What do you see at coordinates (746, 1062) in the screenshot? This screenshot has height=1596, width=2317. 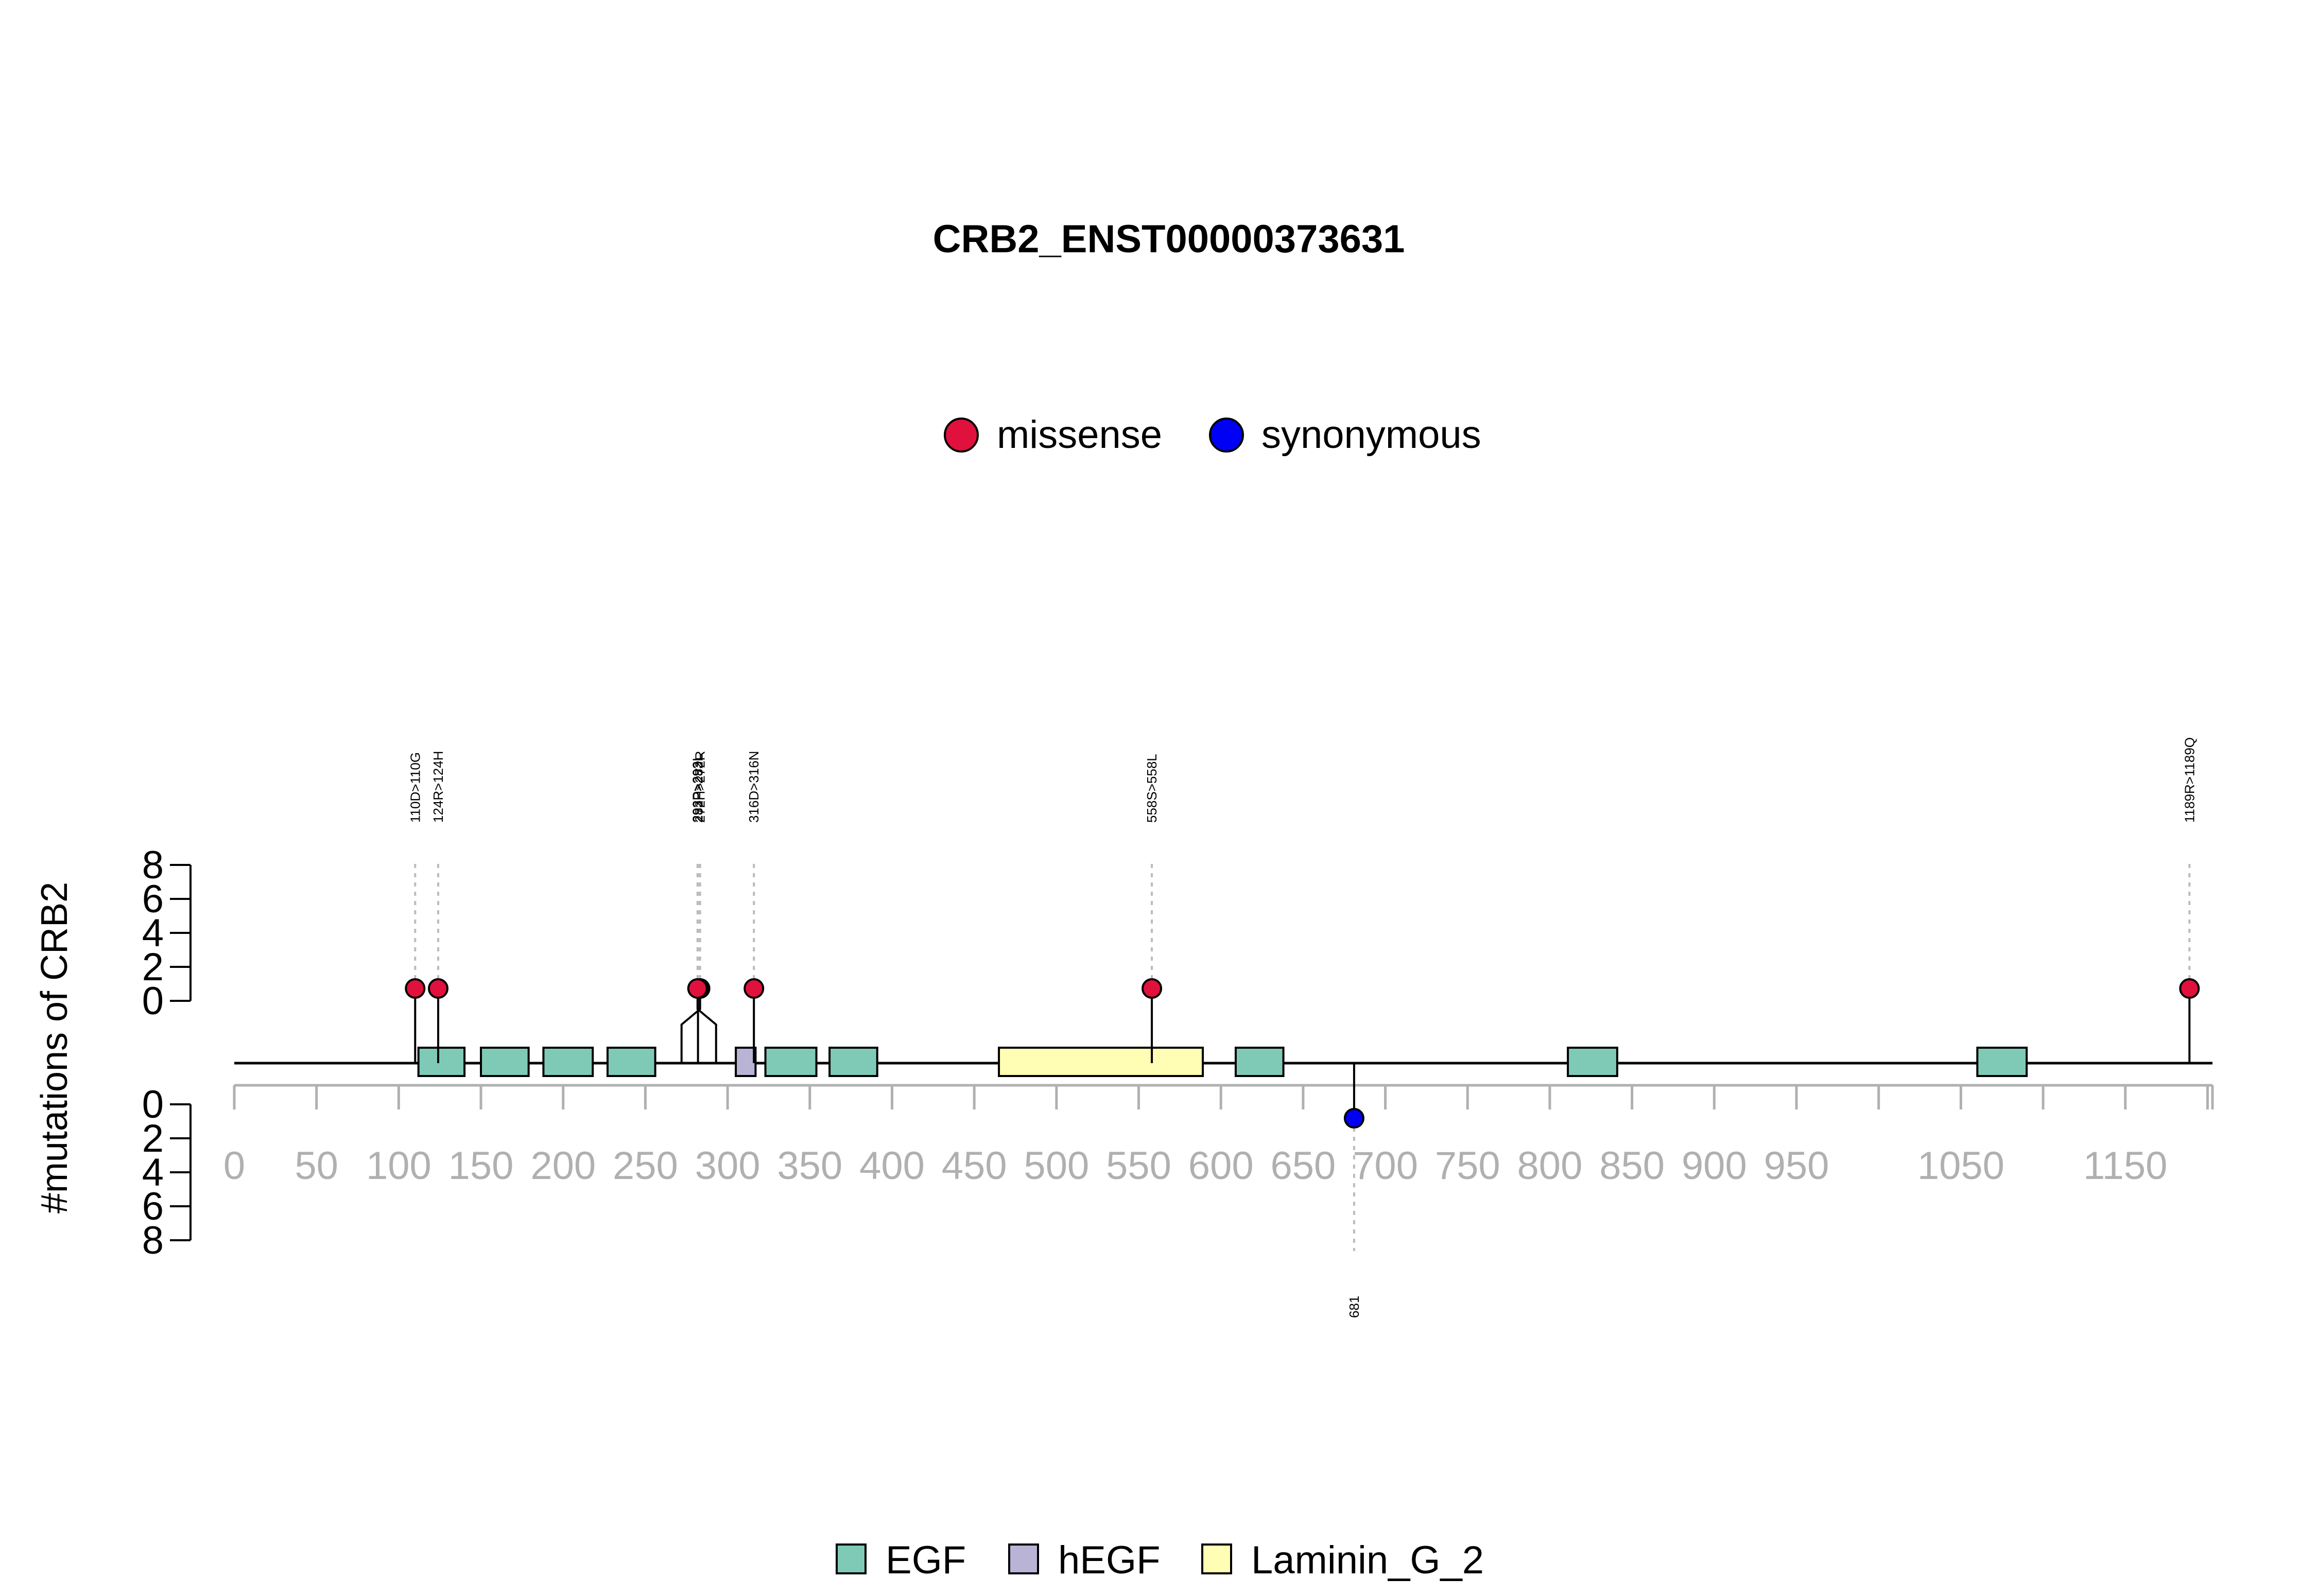 I see `domain-hegf` at bounding box center [746, 1062].